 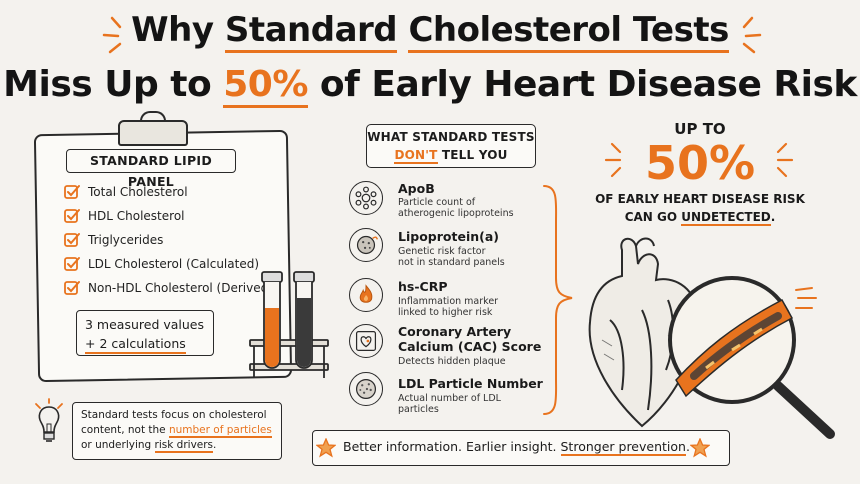 I want to click on footer-tagline-emph: Stronger prevention, so click(x=623, y=447).